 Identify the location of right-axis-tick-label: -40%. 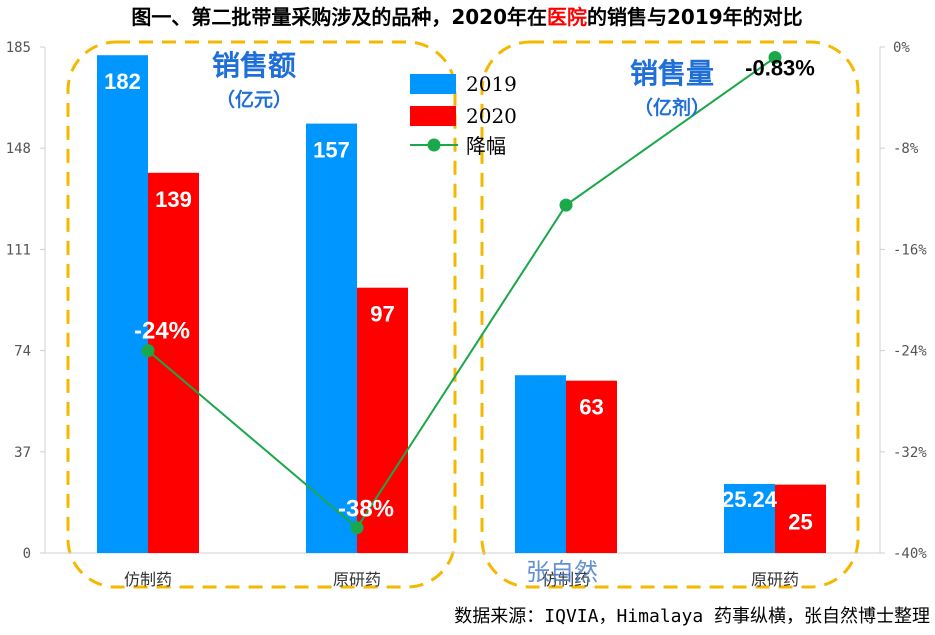
(910, 554).